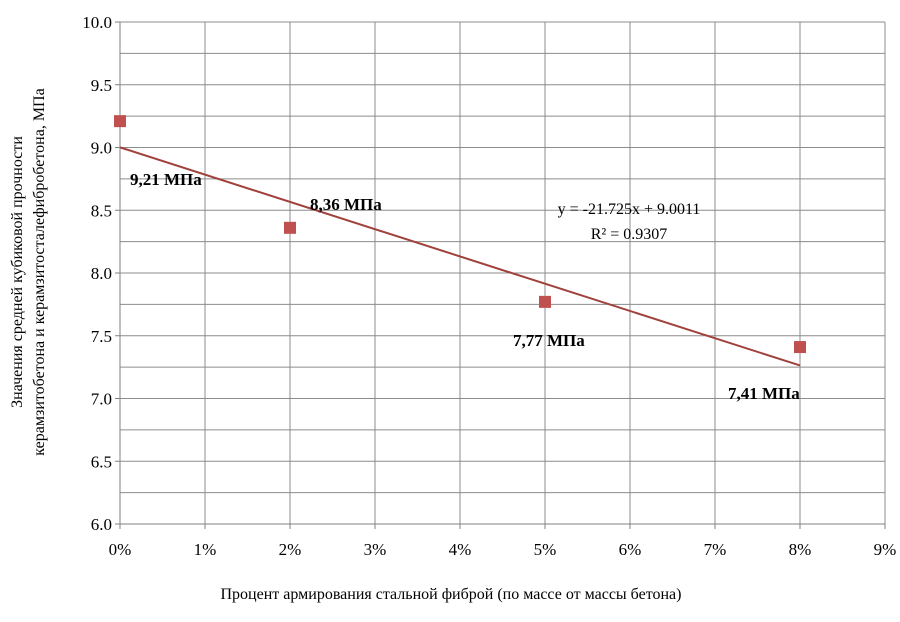 The height and width of the screenshot is (622, 900). I want to click on y-tick-label: 8.5, so click(101, 210).